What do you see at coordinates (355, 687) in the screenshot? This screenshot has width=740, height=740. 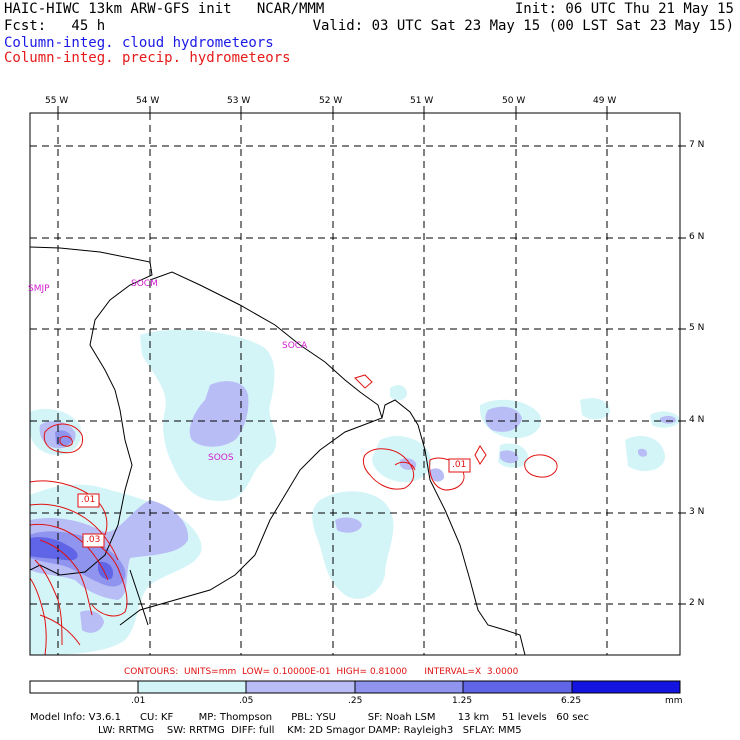 I see `colorbar` at bounding box center [355, 687].